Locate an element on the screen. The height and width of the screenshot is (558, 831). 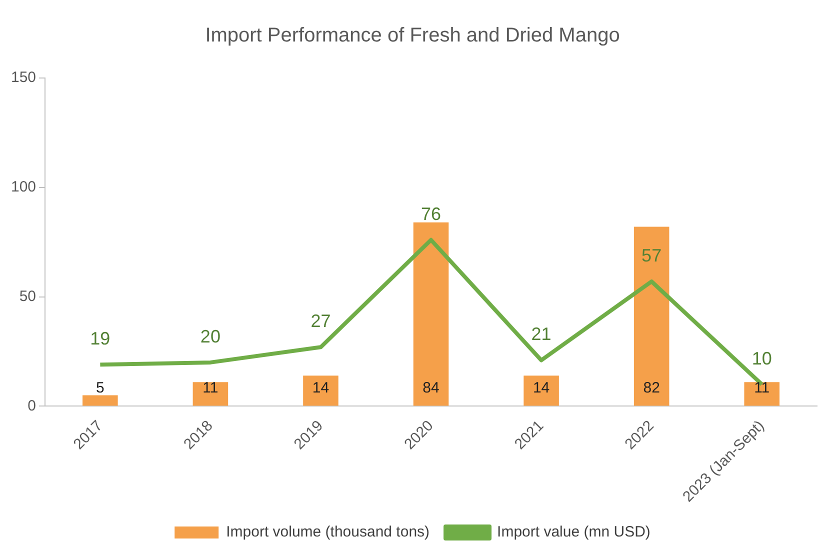
data-label: 84 is located at coordinates (431, 387).